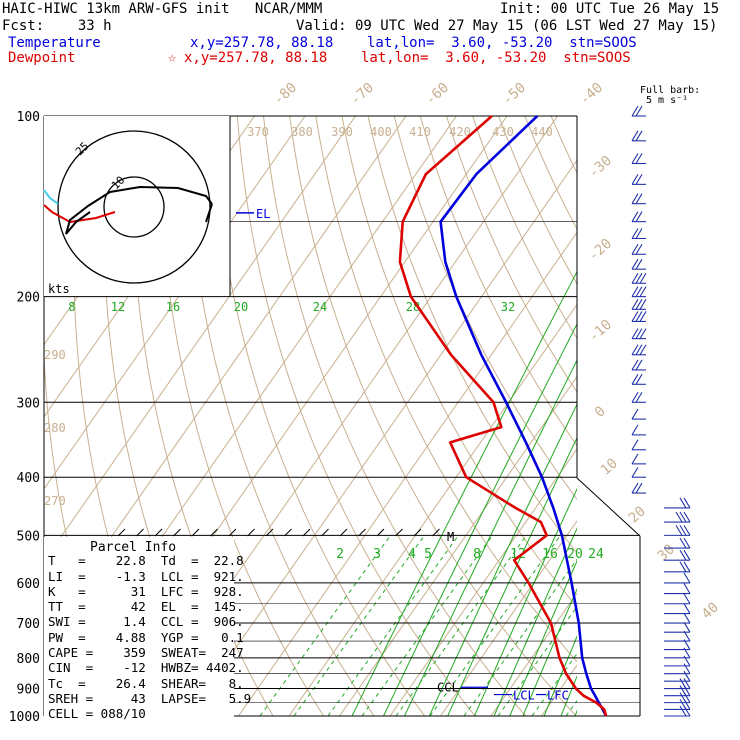  I want to click on hodograph-unit-label: kts, so click(59, 289).